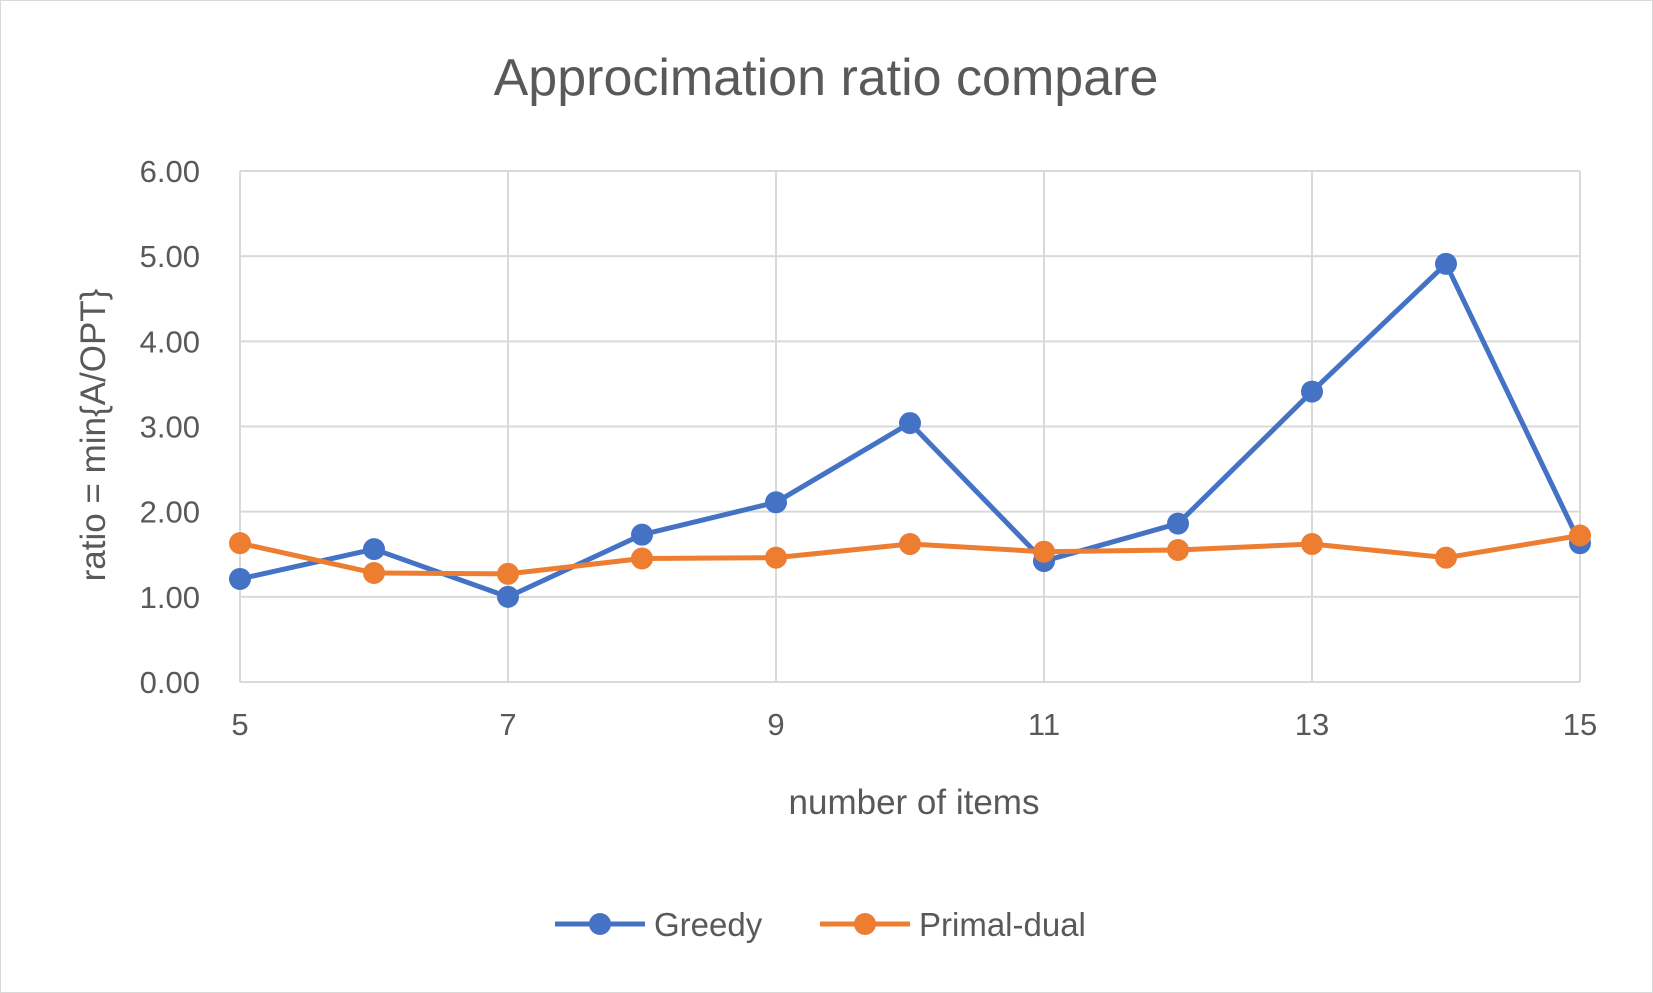 The height and width of the screenshot is (993, 1653). Describe the element at coordinates (170, 256) in the screenshot. I see `y-tick-label: 5.00` at that location.